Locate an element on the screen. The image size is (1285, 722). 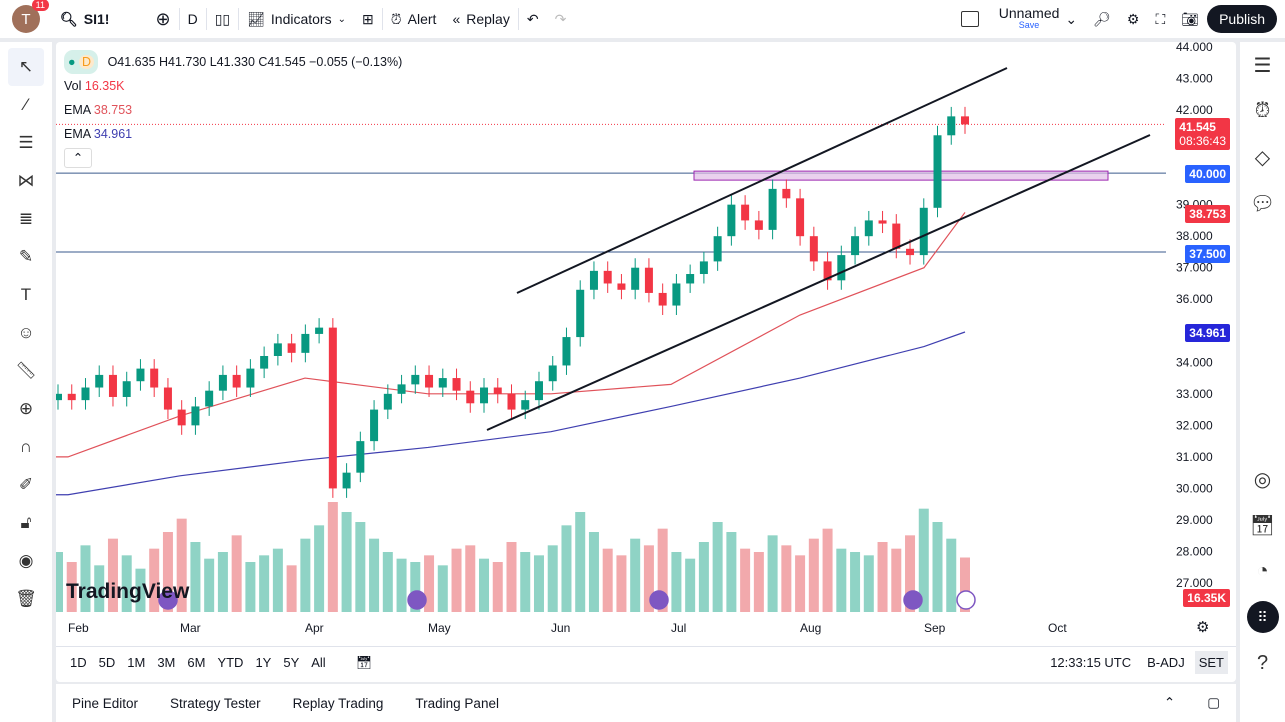
maximize-panel-button: ▢ is located at coordinates (1213, 702).